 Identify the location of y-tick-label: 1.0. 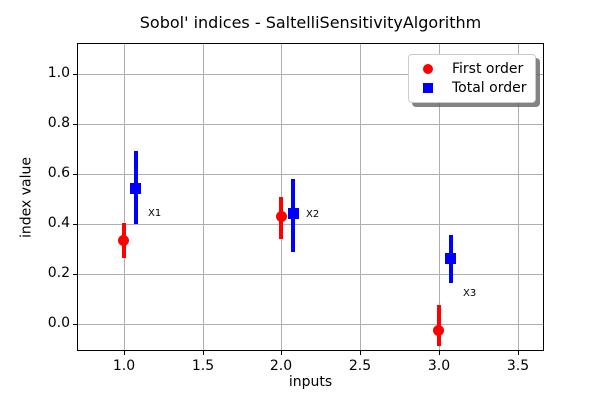
(58, 73).